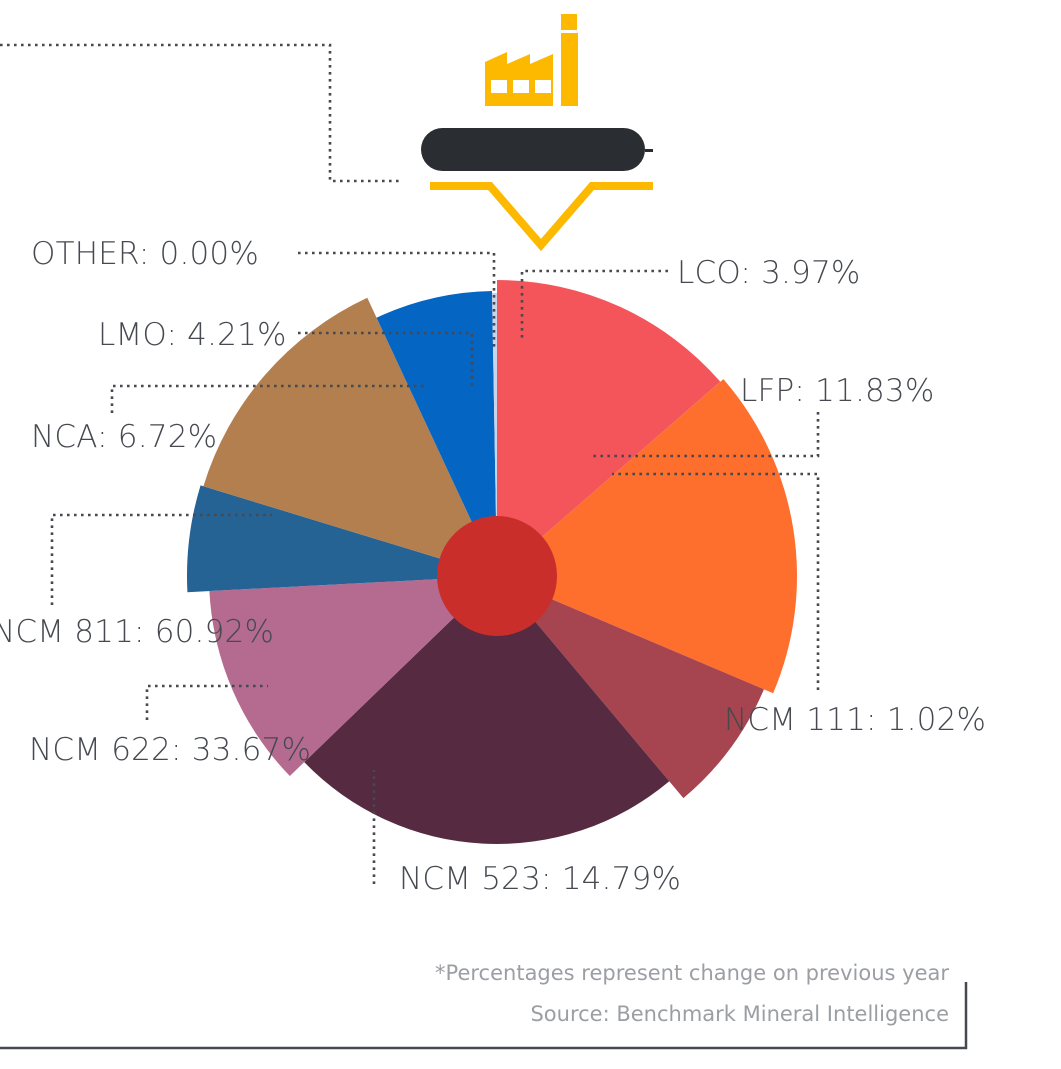 The height and width of the screenshot is (1069, 1061). Describe the element at coordinates (855, 720) in the screenshot. I see `slice-label-ncm-111: NCM 111: 1.02%` at that location.